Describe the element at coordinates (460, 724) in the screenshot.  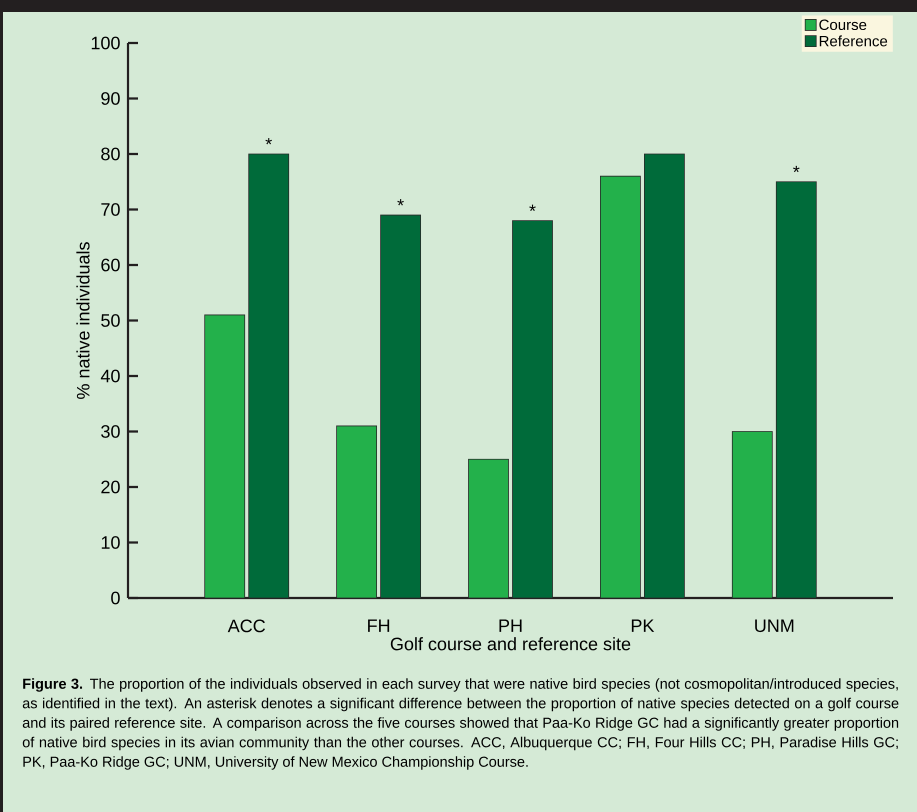
I see `text: Figure 3. The proportion of the individuals observed in each survey that were native bird species (not cosmopolitan/introduced species, as identified in the text). An asterisk denotes a significant difference between the proportion of native species detected on a golf course and its paired reference site. A comparison across the five courses showed that Paa-Ko Ridge GC had a significantly greater proportion of native bird species in its avian community than the other courses. ACC, Albuquerque CC; FH, Four Hills CC; PH, Paradise Hills GC; PK, Paa-Ko Ridge GC; UNM, University of New Mexico Championship Course.` at that location.